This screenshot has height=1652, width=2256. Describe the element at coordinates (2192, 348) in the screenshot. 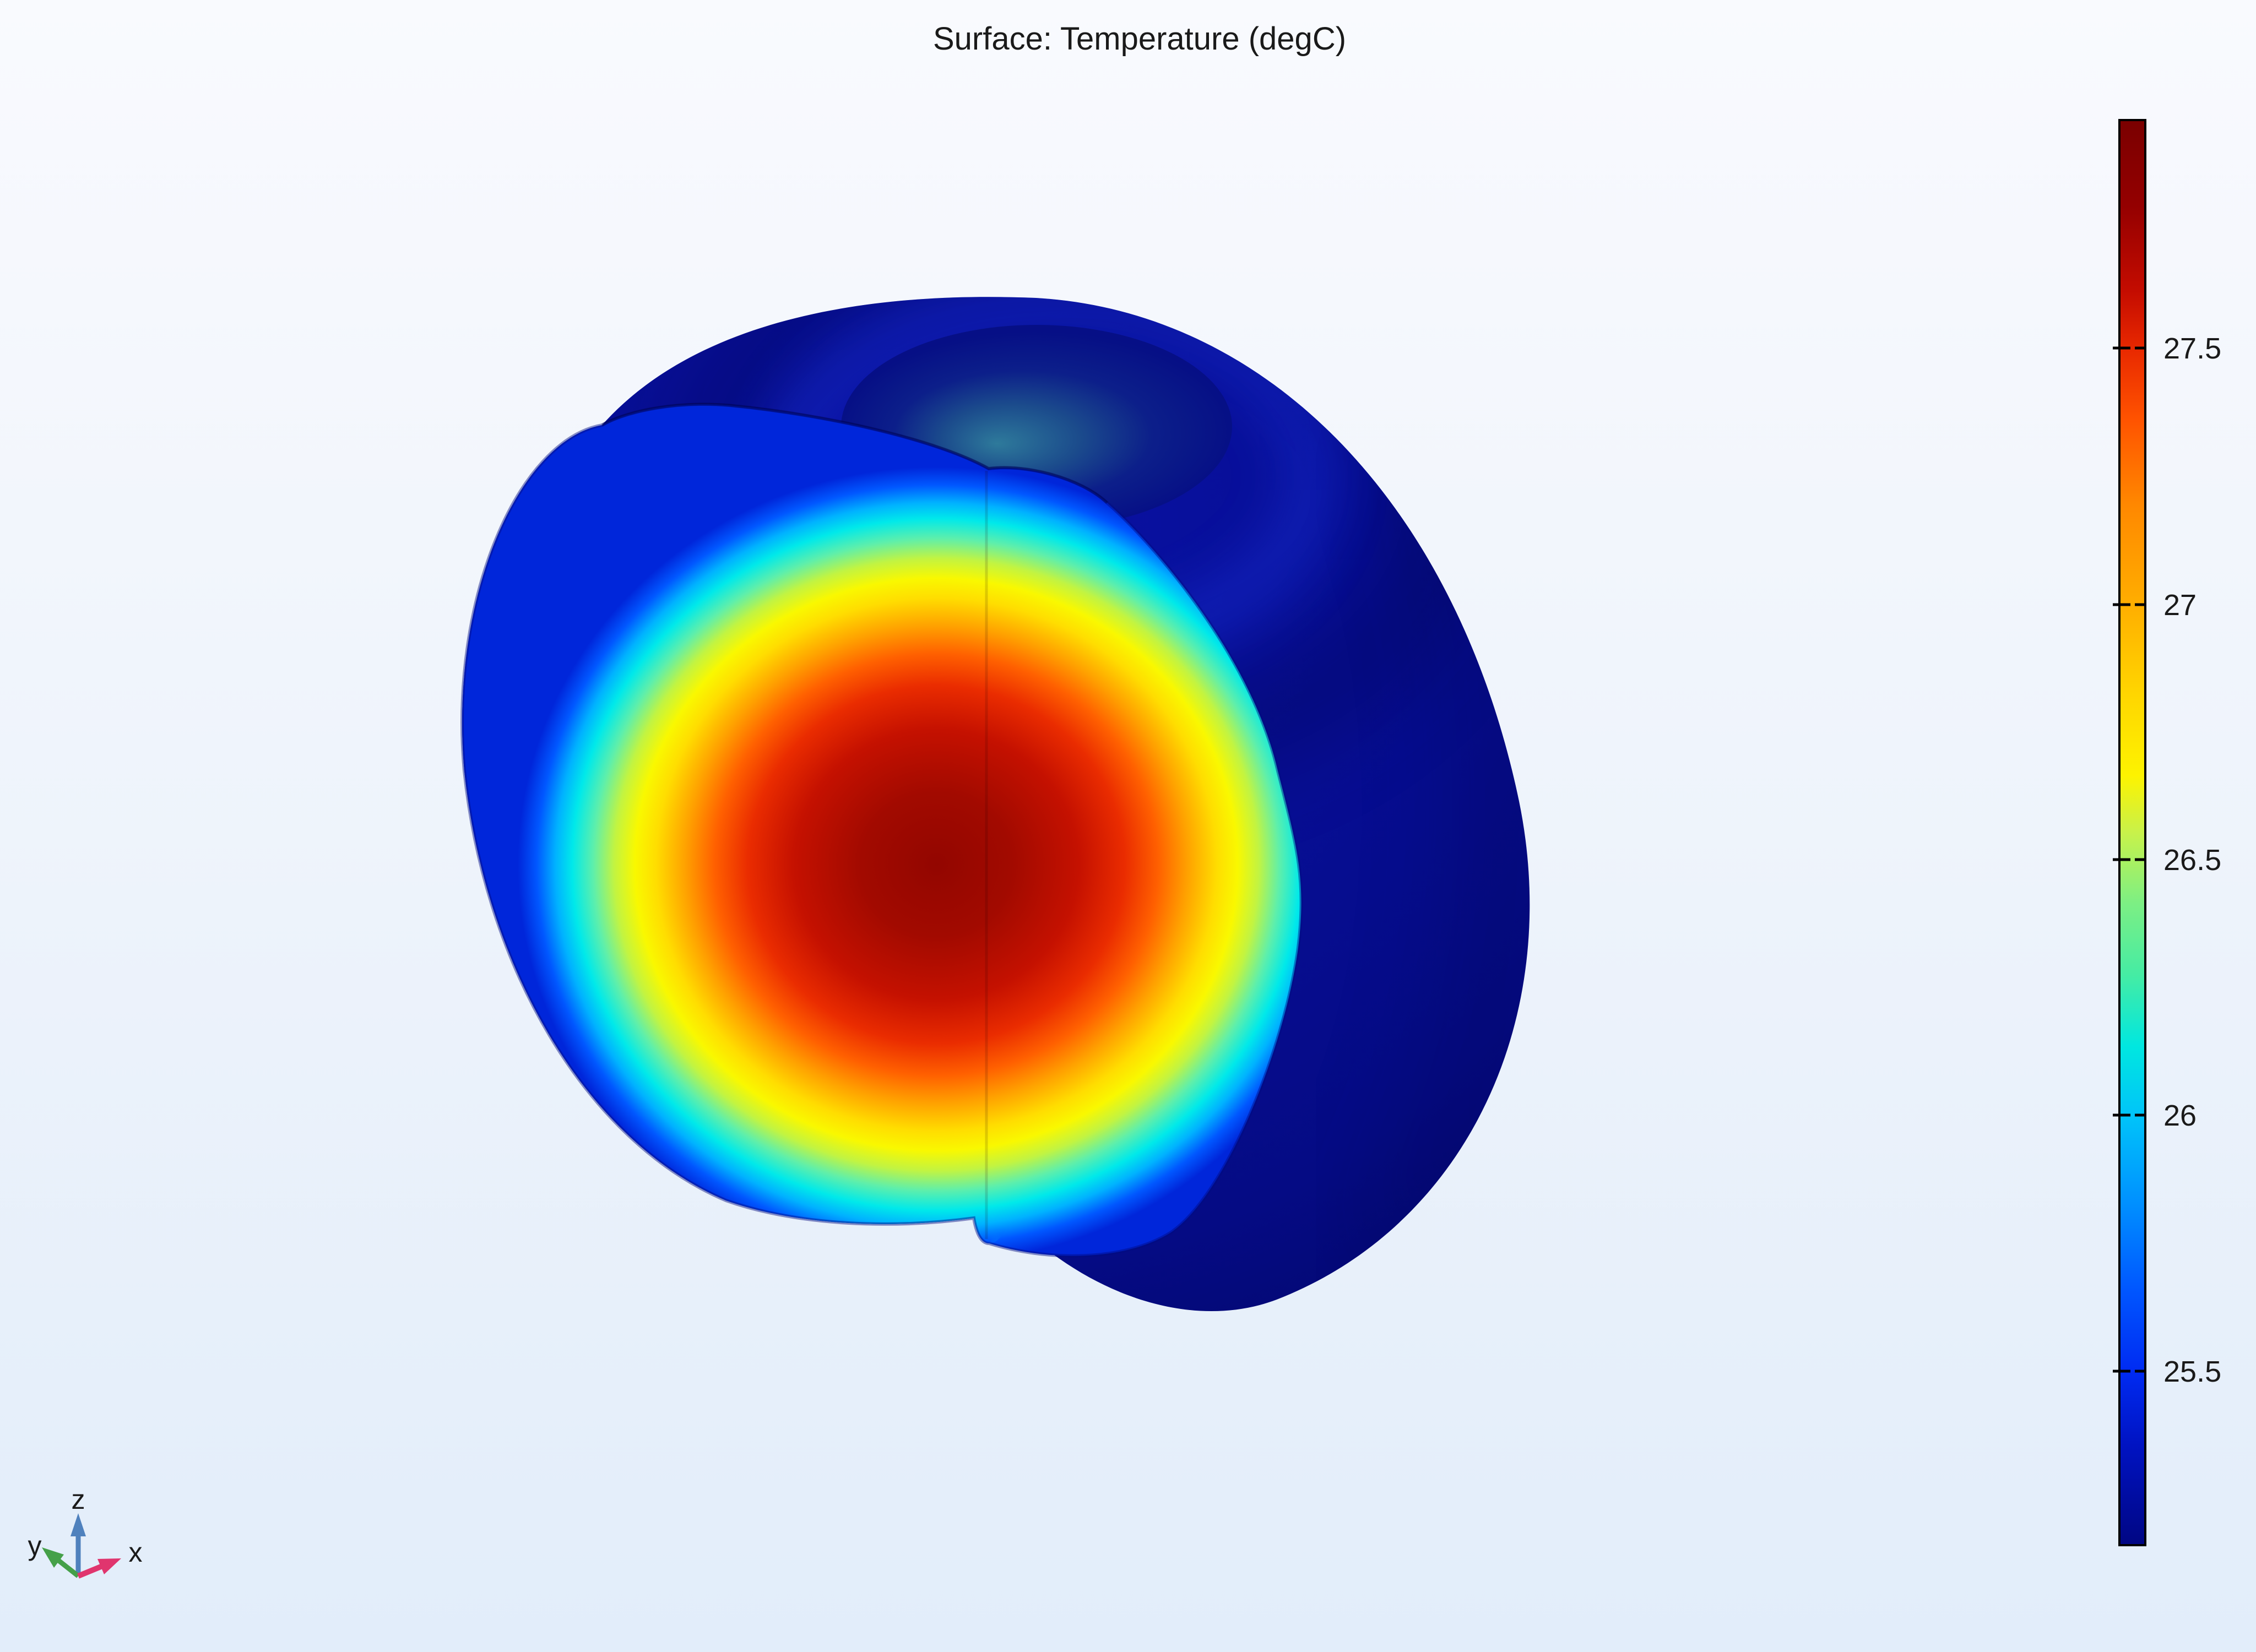

I see `colorbar-tick-label: 27.5` at that location.